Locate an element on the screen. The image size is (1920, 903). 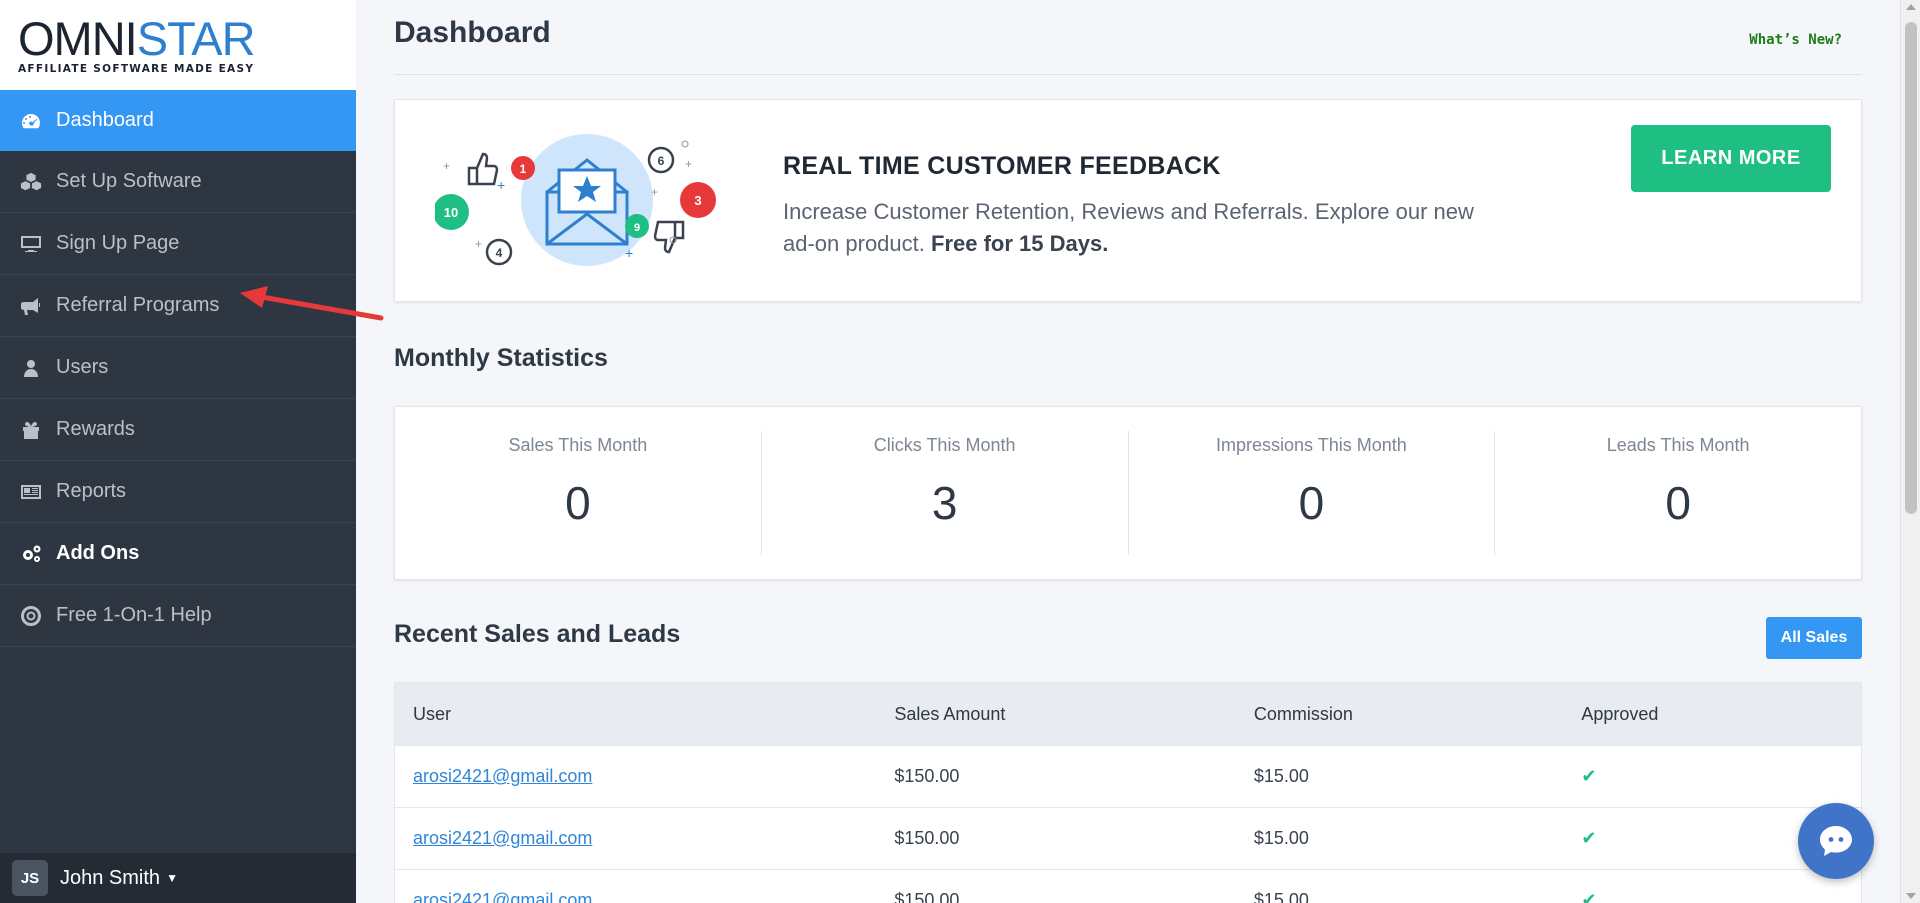
svg-text: 6 is located at coordinates (661, 161).